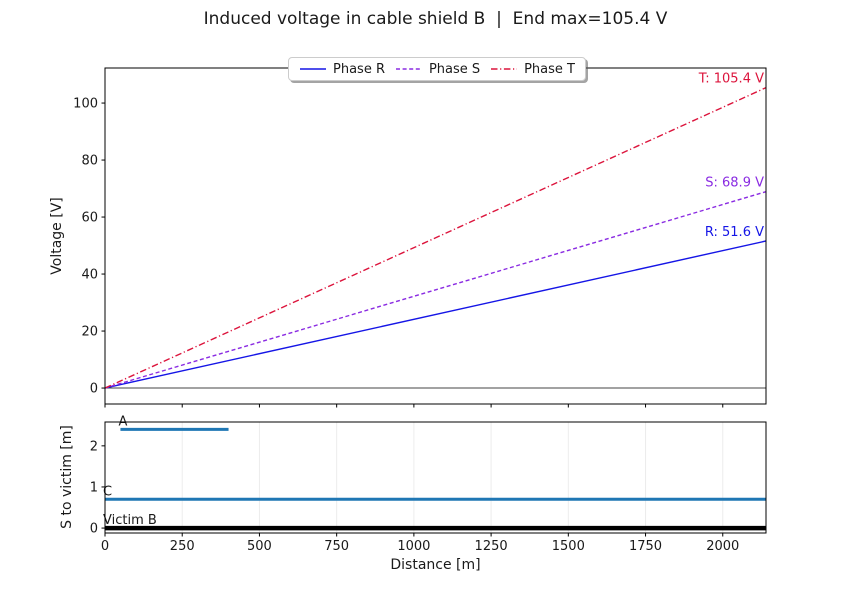 This screenshot has width=850, height=600. Describe the element at coordinates (549, 69) in the screenshot. I see `legend-label-phase-t: Phase T` at that location.